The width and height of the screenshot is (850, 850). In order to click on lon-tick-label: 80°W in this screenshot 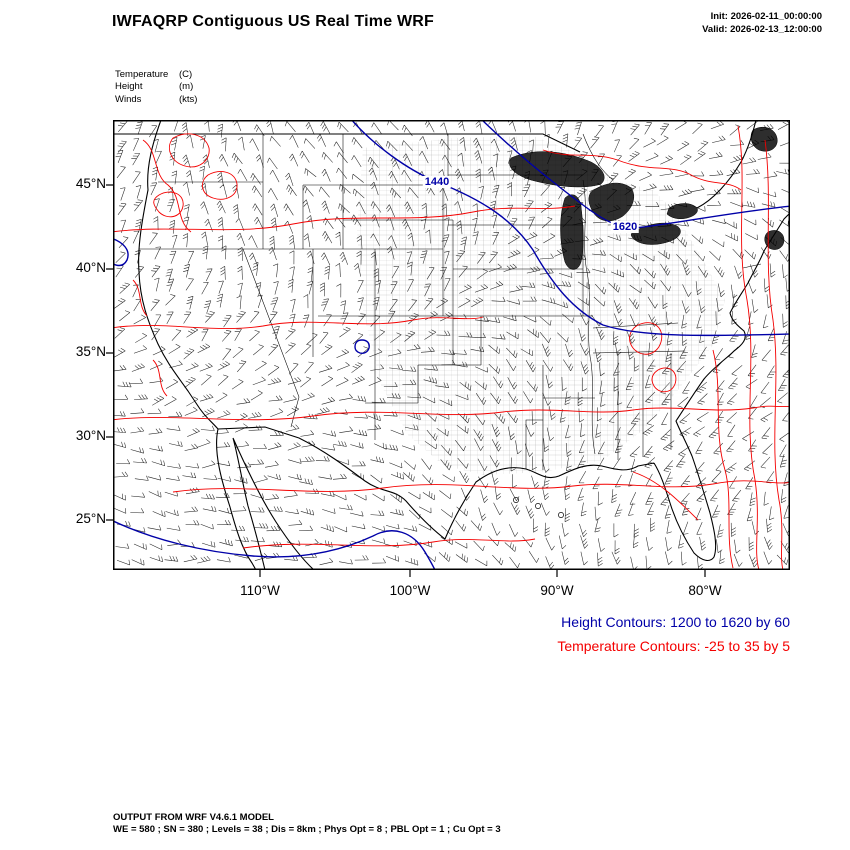, I will do `click(705, 590)`.